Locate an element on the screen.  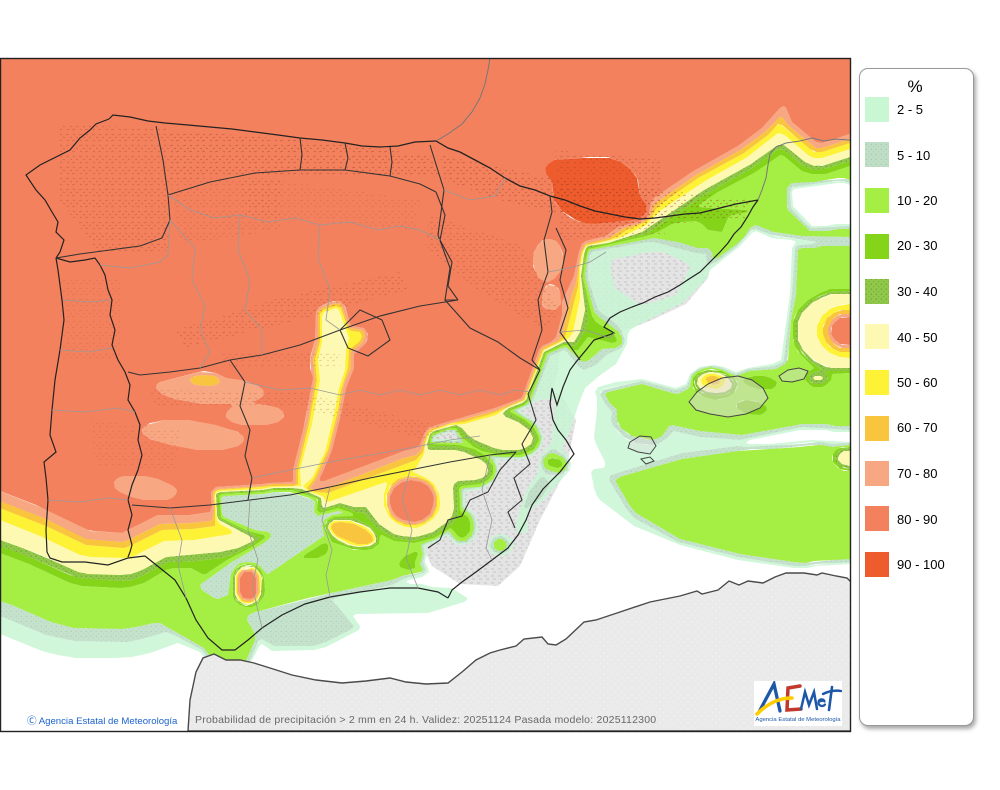
svg-text: 10 - 20 is located at coordinates (917, 200).